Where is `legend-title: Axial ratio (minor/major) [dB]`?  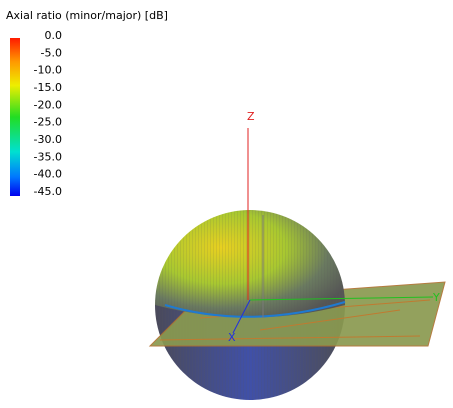 legend-title: Axial ratio (minor/major) [dB] is located at coordinates (87, 15).